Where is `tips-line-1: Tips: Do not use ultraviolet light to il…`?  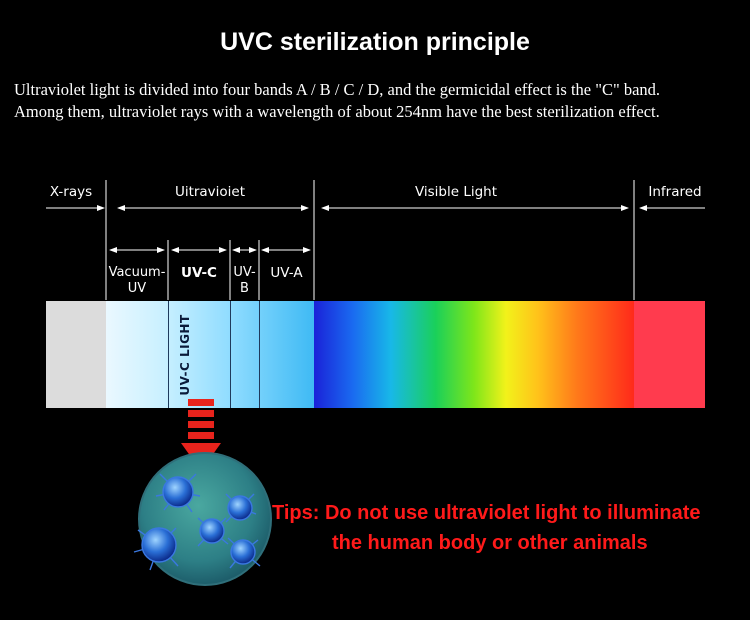
tips-line-1: Tips: Do not use ultraviolet light to il… is located at coordinates (486, 513).